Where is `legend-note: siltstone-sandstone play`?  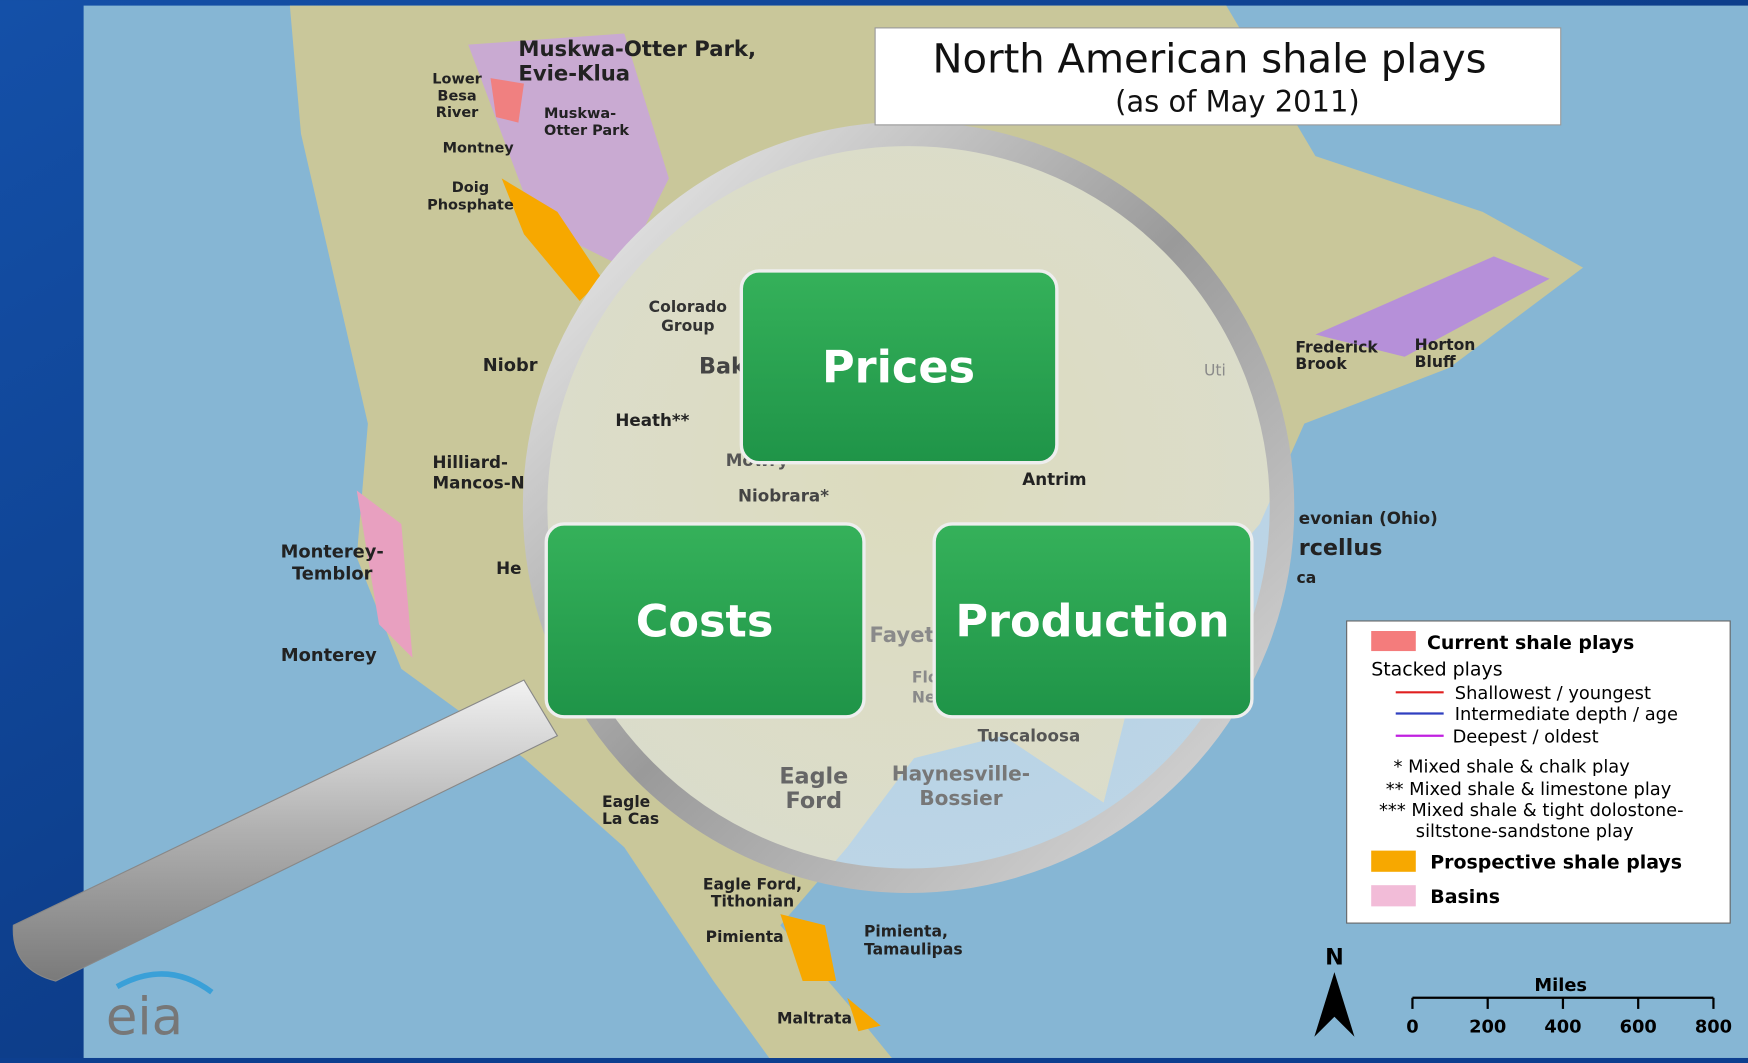 legend-note: siltstone-sandstone play is located at coordinates (1525, 831).